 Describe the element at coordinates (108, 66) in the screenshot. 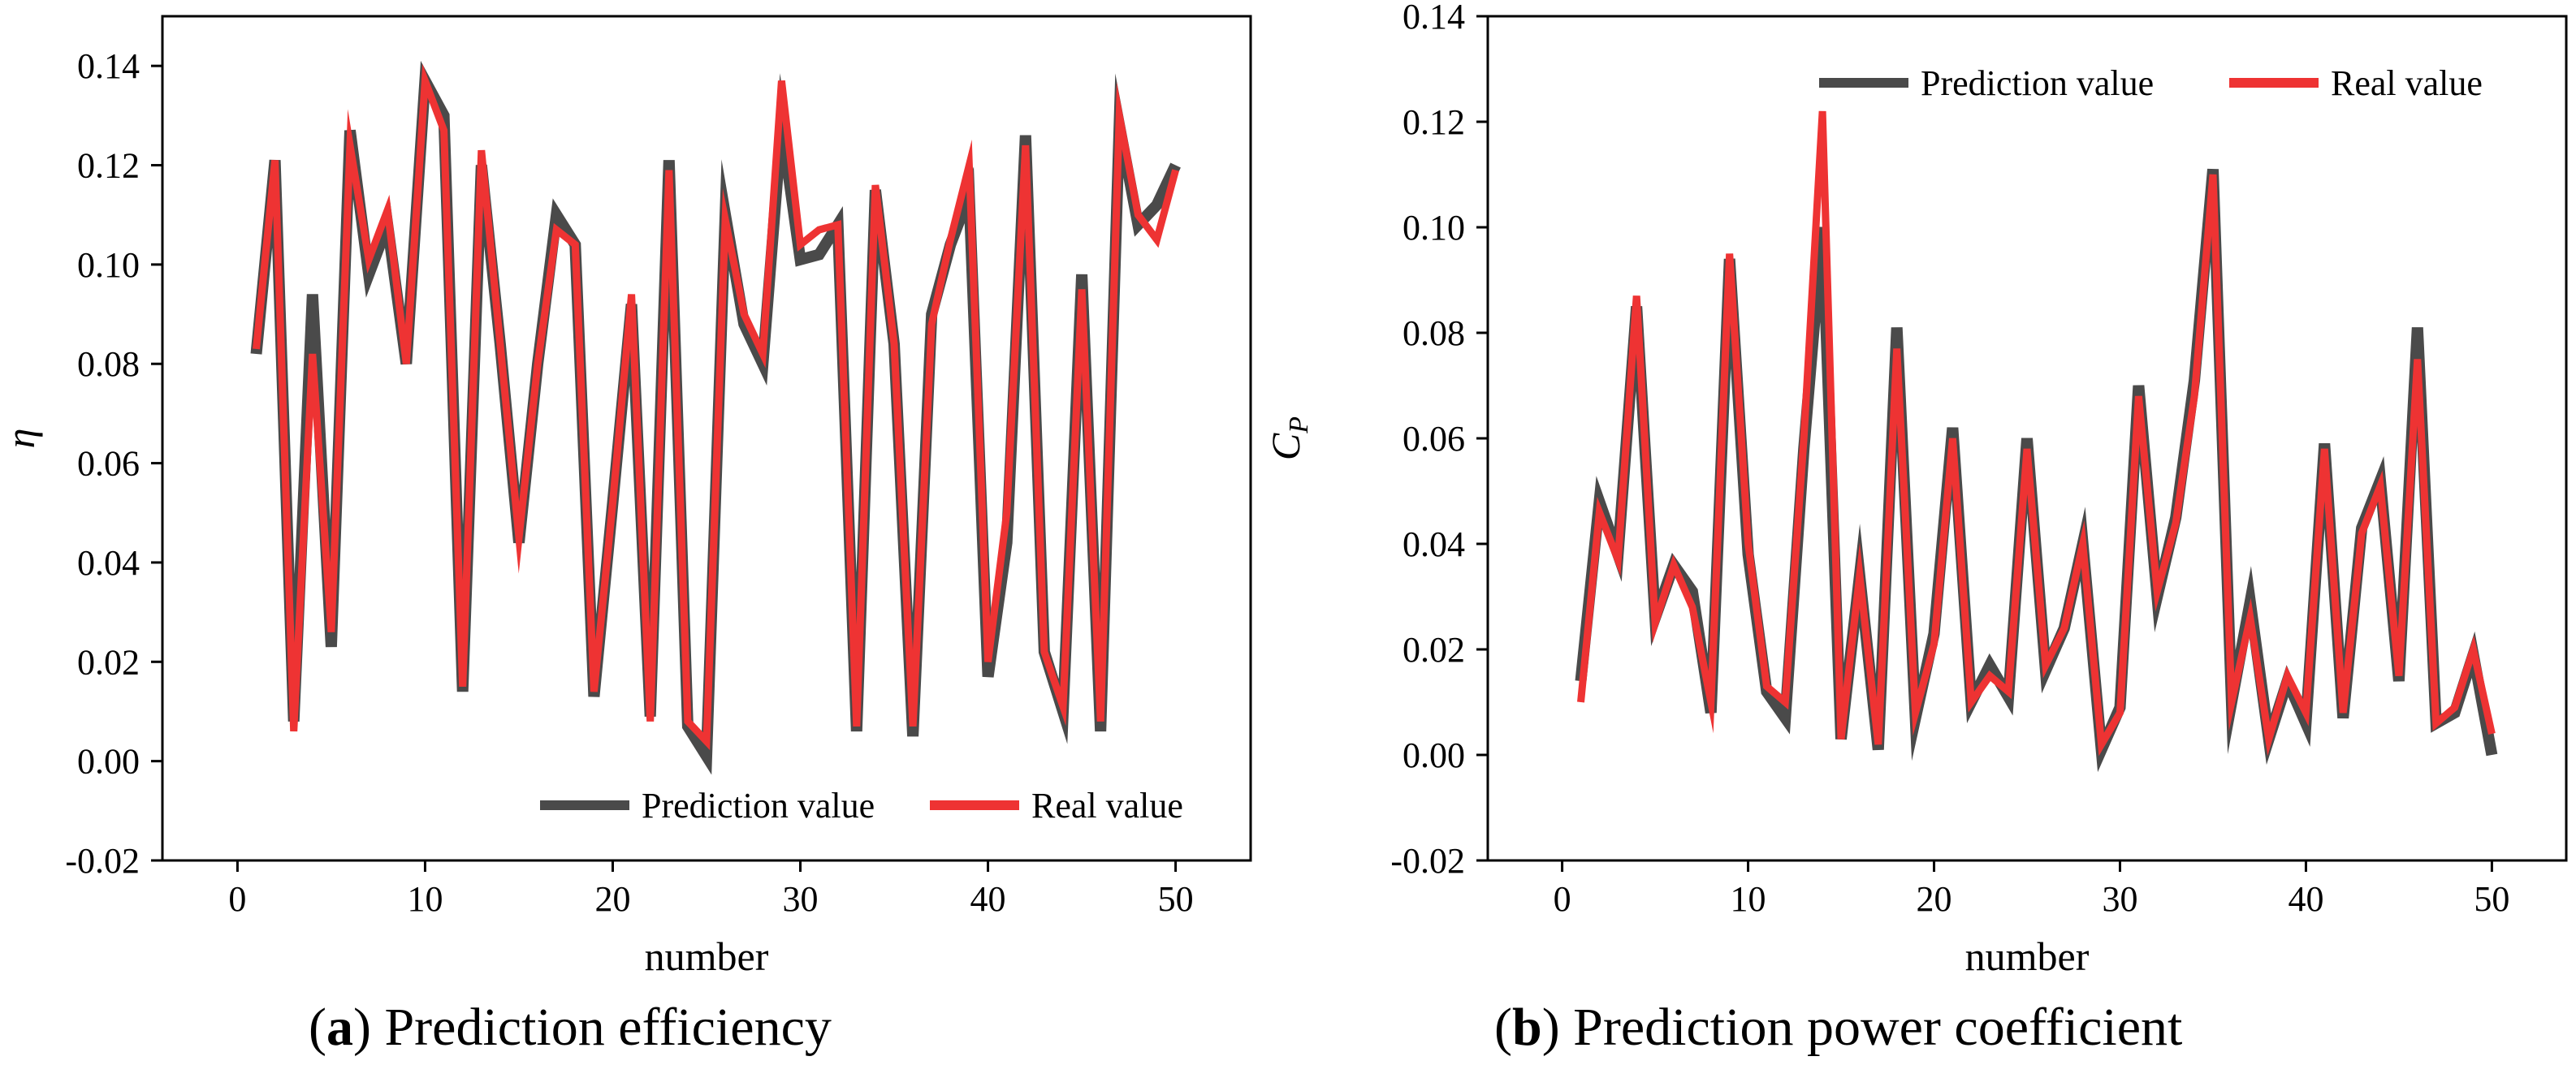

I see `y-tick-label-a: 0.14` at that location.